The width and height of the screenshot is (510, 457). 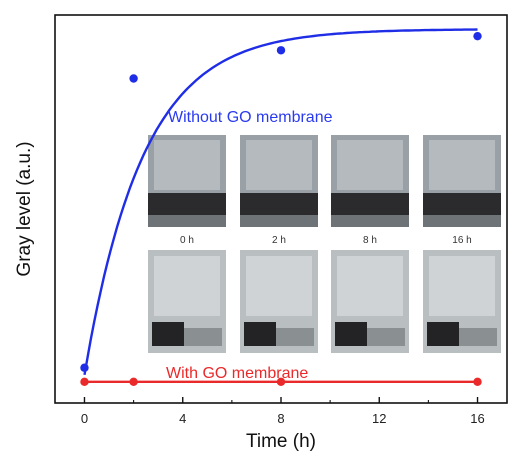 I want to click on x-tick-label-16: 16, so click(x=477, y=418).